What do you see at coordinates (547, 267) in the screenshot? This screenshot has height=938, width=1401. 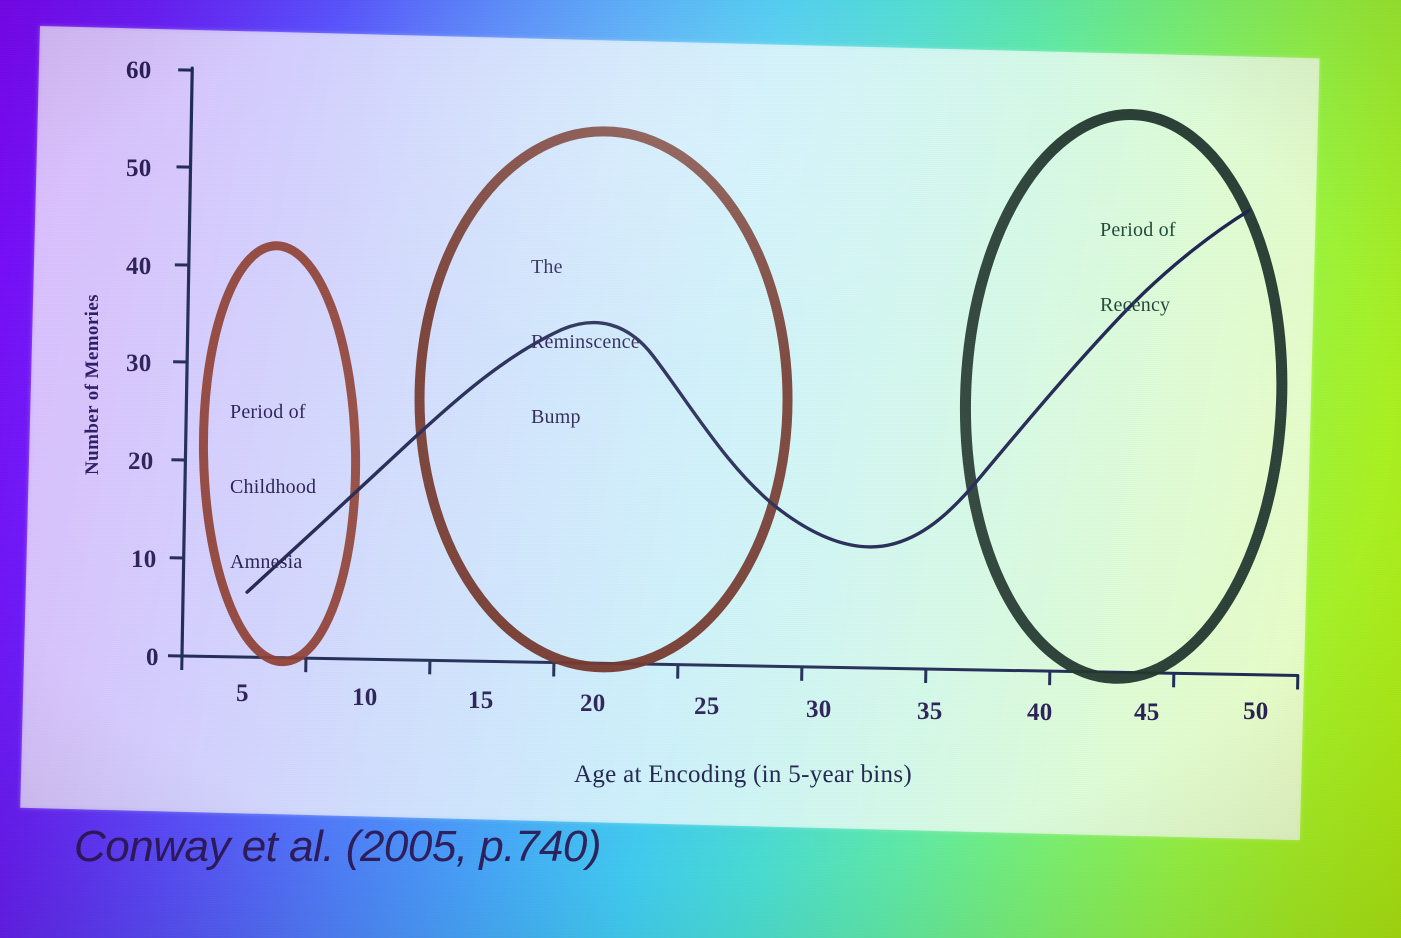 I see `annotation-reminiscence-bump-line-1: The` at bounding box center [547, 267].